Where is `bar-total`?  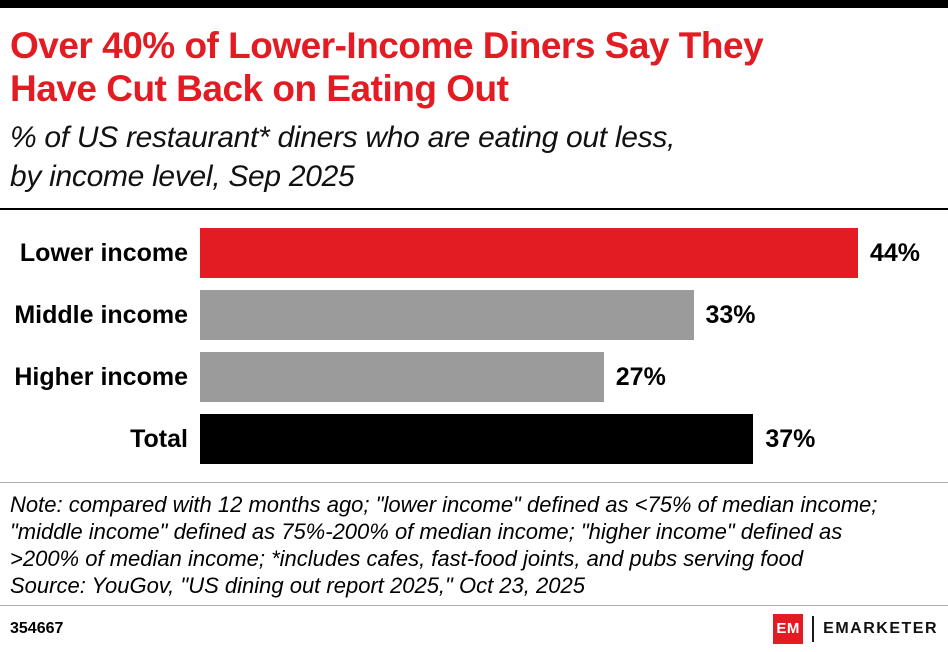
bar-total is located at coordinates (477, 439).